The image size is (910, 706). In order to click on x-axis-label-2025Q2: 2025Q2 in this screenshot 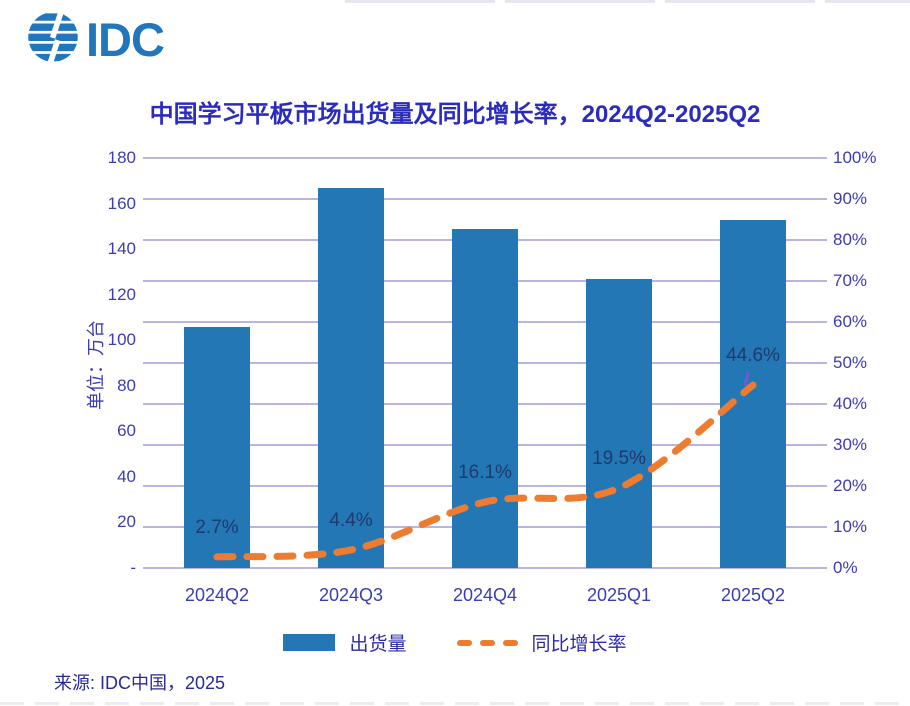, I will do `click(753, 595)`.